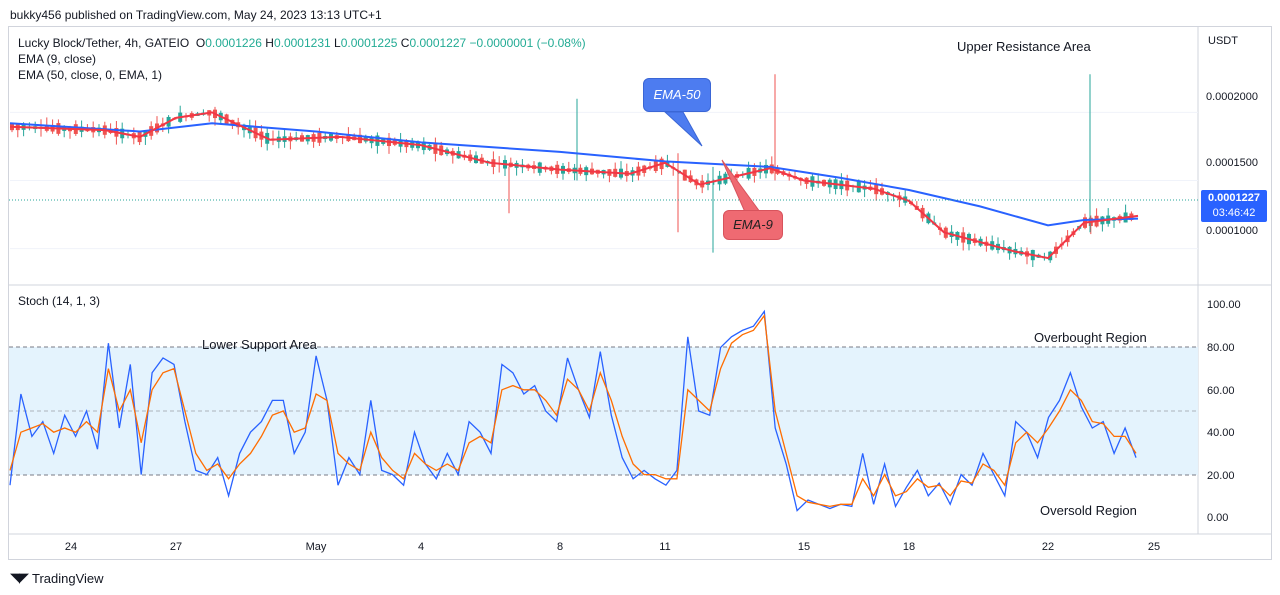  Describe the element at coordinates (68, 578) in the screenshot. I see `footer-brand-text: TradingView` at that location.